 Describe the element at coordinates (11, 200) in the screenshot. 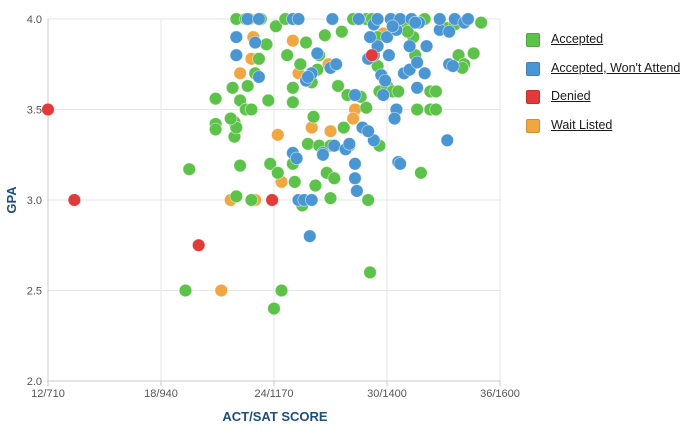

I see `y-axis-title: GPA` at that location.